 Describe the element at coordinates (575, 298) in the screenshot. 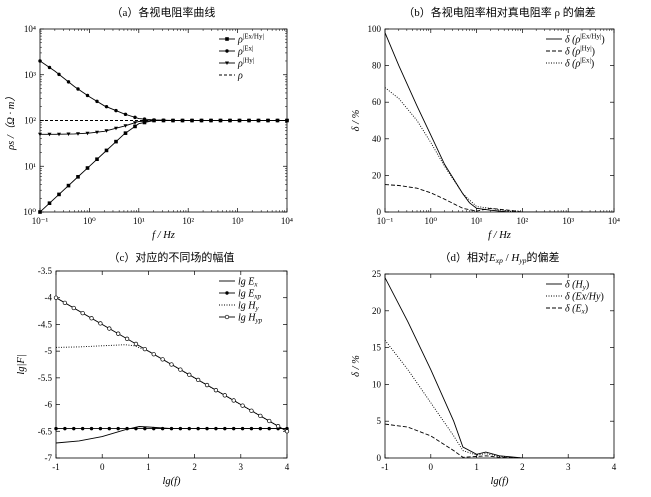

I see `legend-d: δ (Hy)δ (Ex/Hy)δ (Ex)` at that location.